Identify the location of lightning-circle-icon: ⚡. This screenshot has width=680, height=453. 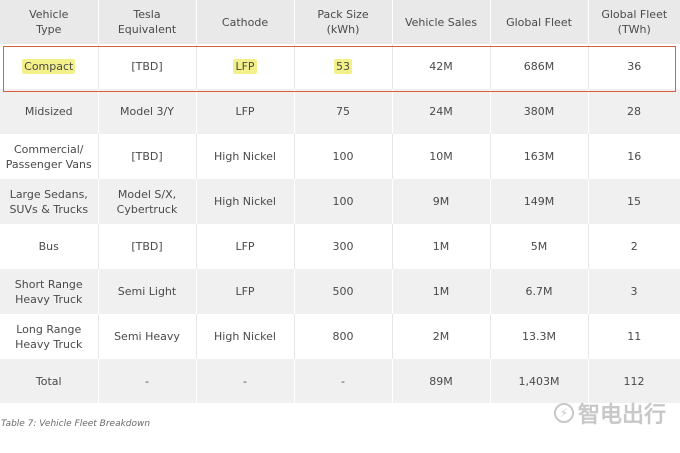
(563, 413).